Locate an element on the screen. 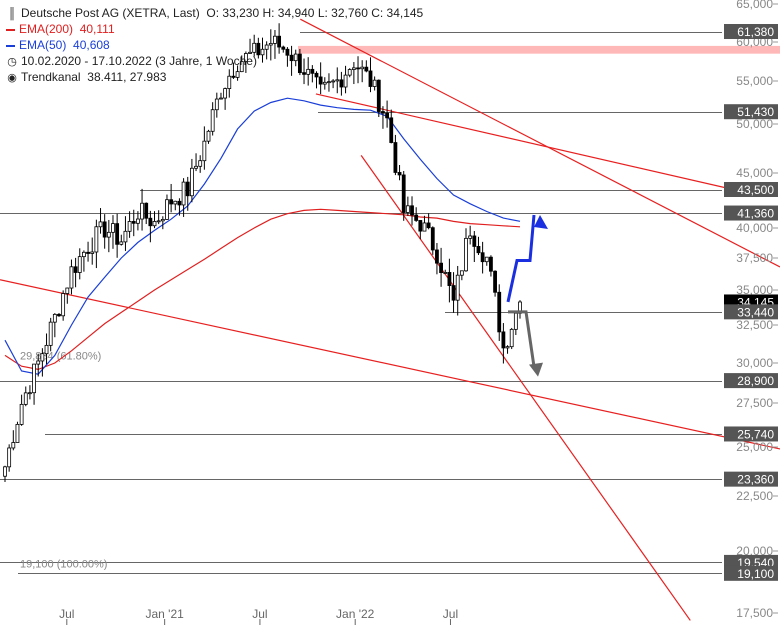 This screenshot has width=780, height=625. bearish-arrowhead is located at coordinates (536, 369).